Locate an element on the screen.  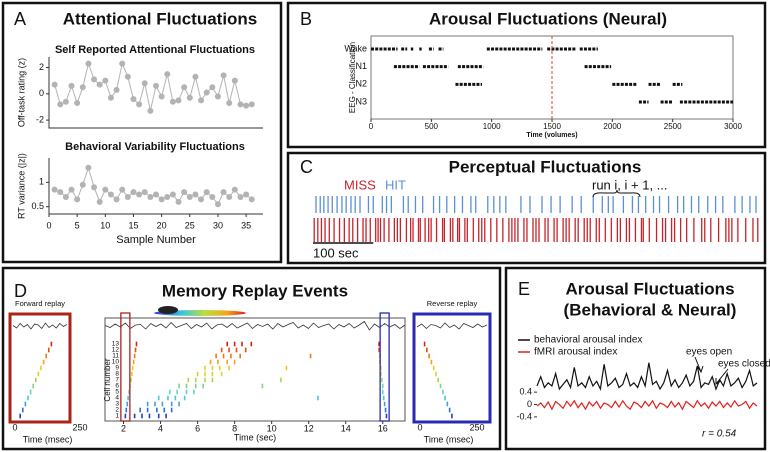
y-tick-label: -0.4 is located at coordinates (524, 416).